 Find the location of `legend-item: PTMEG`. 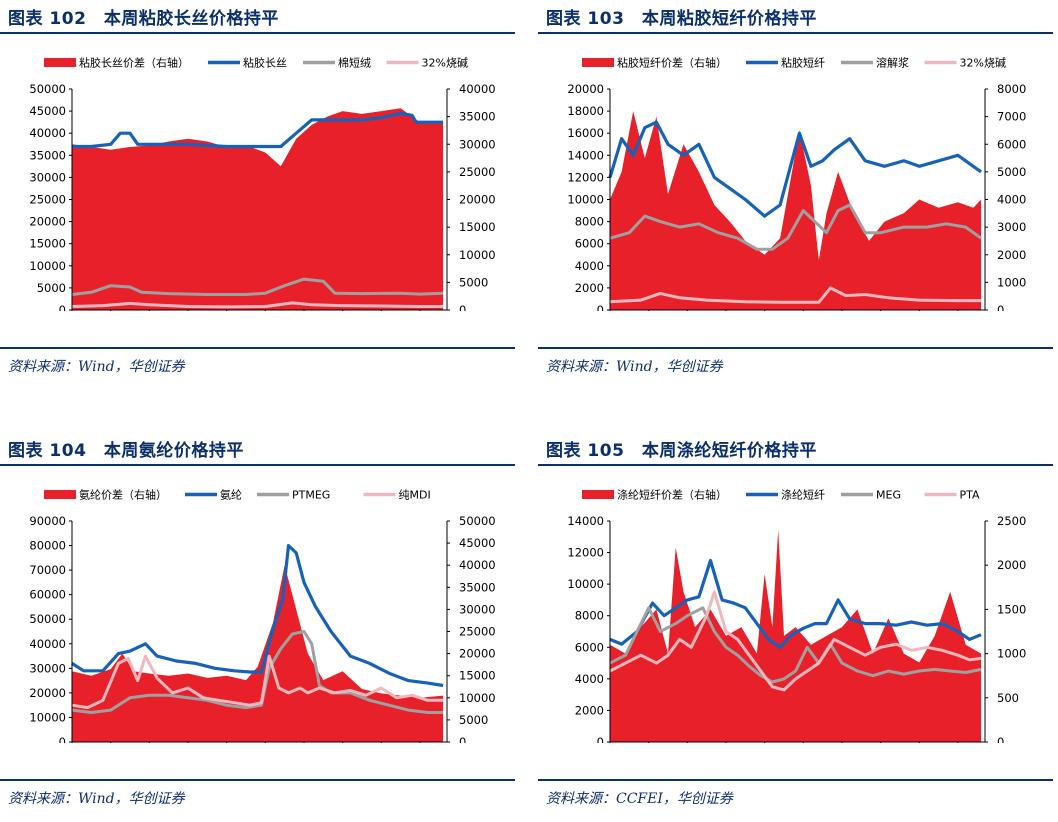

legend-item: PTMEG is located at coordinates (293, 495).